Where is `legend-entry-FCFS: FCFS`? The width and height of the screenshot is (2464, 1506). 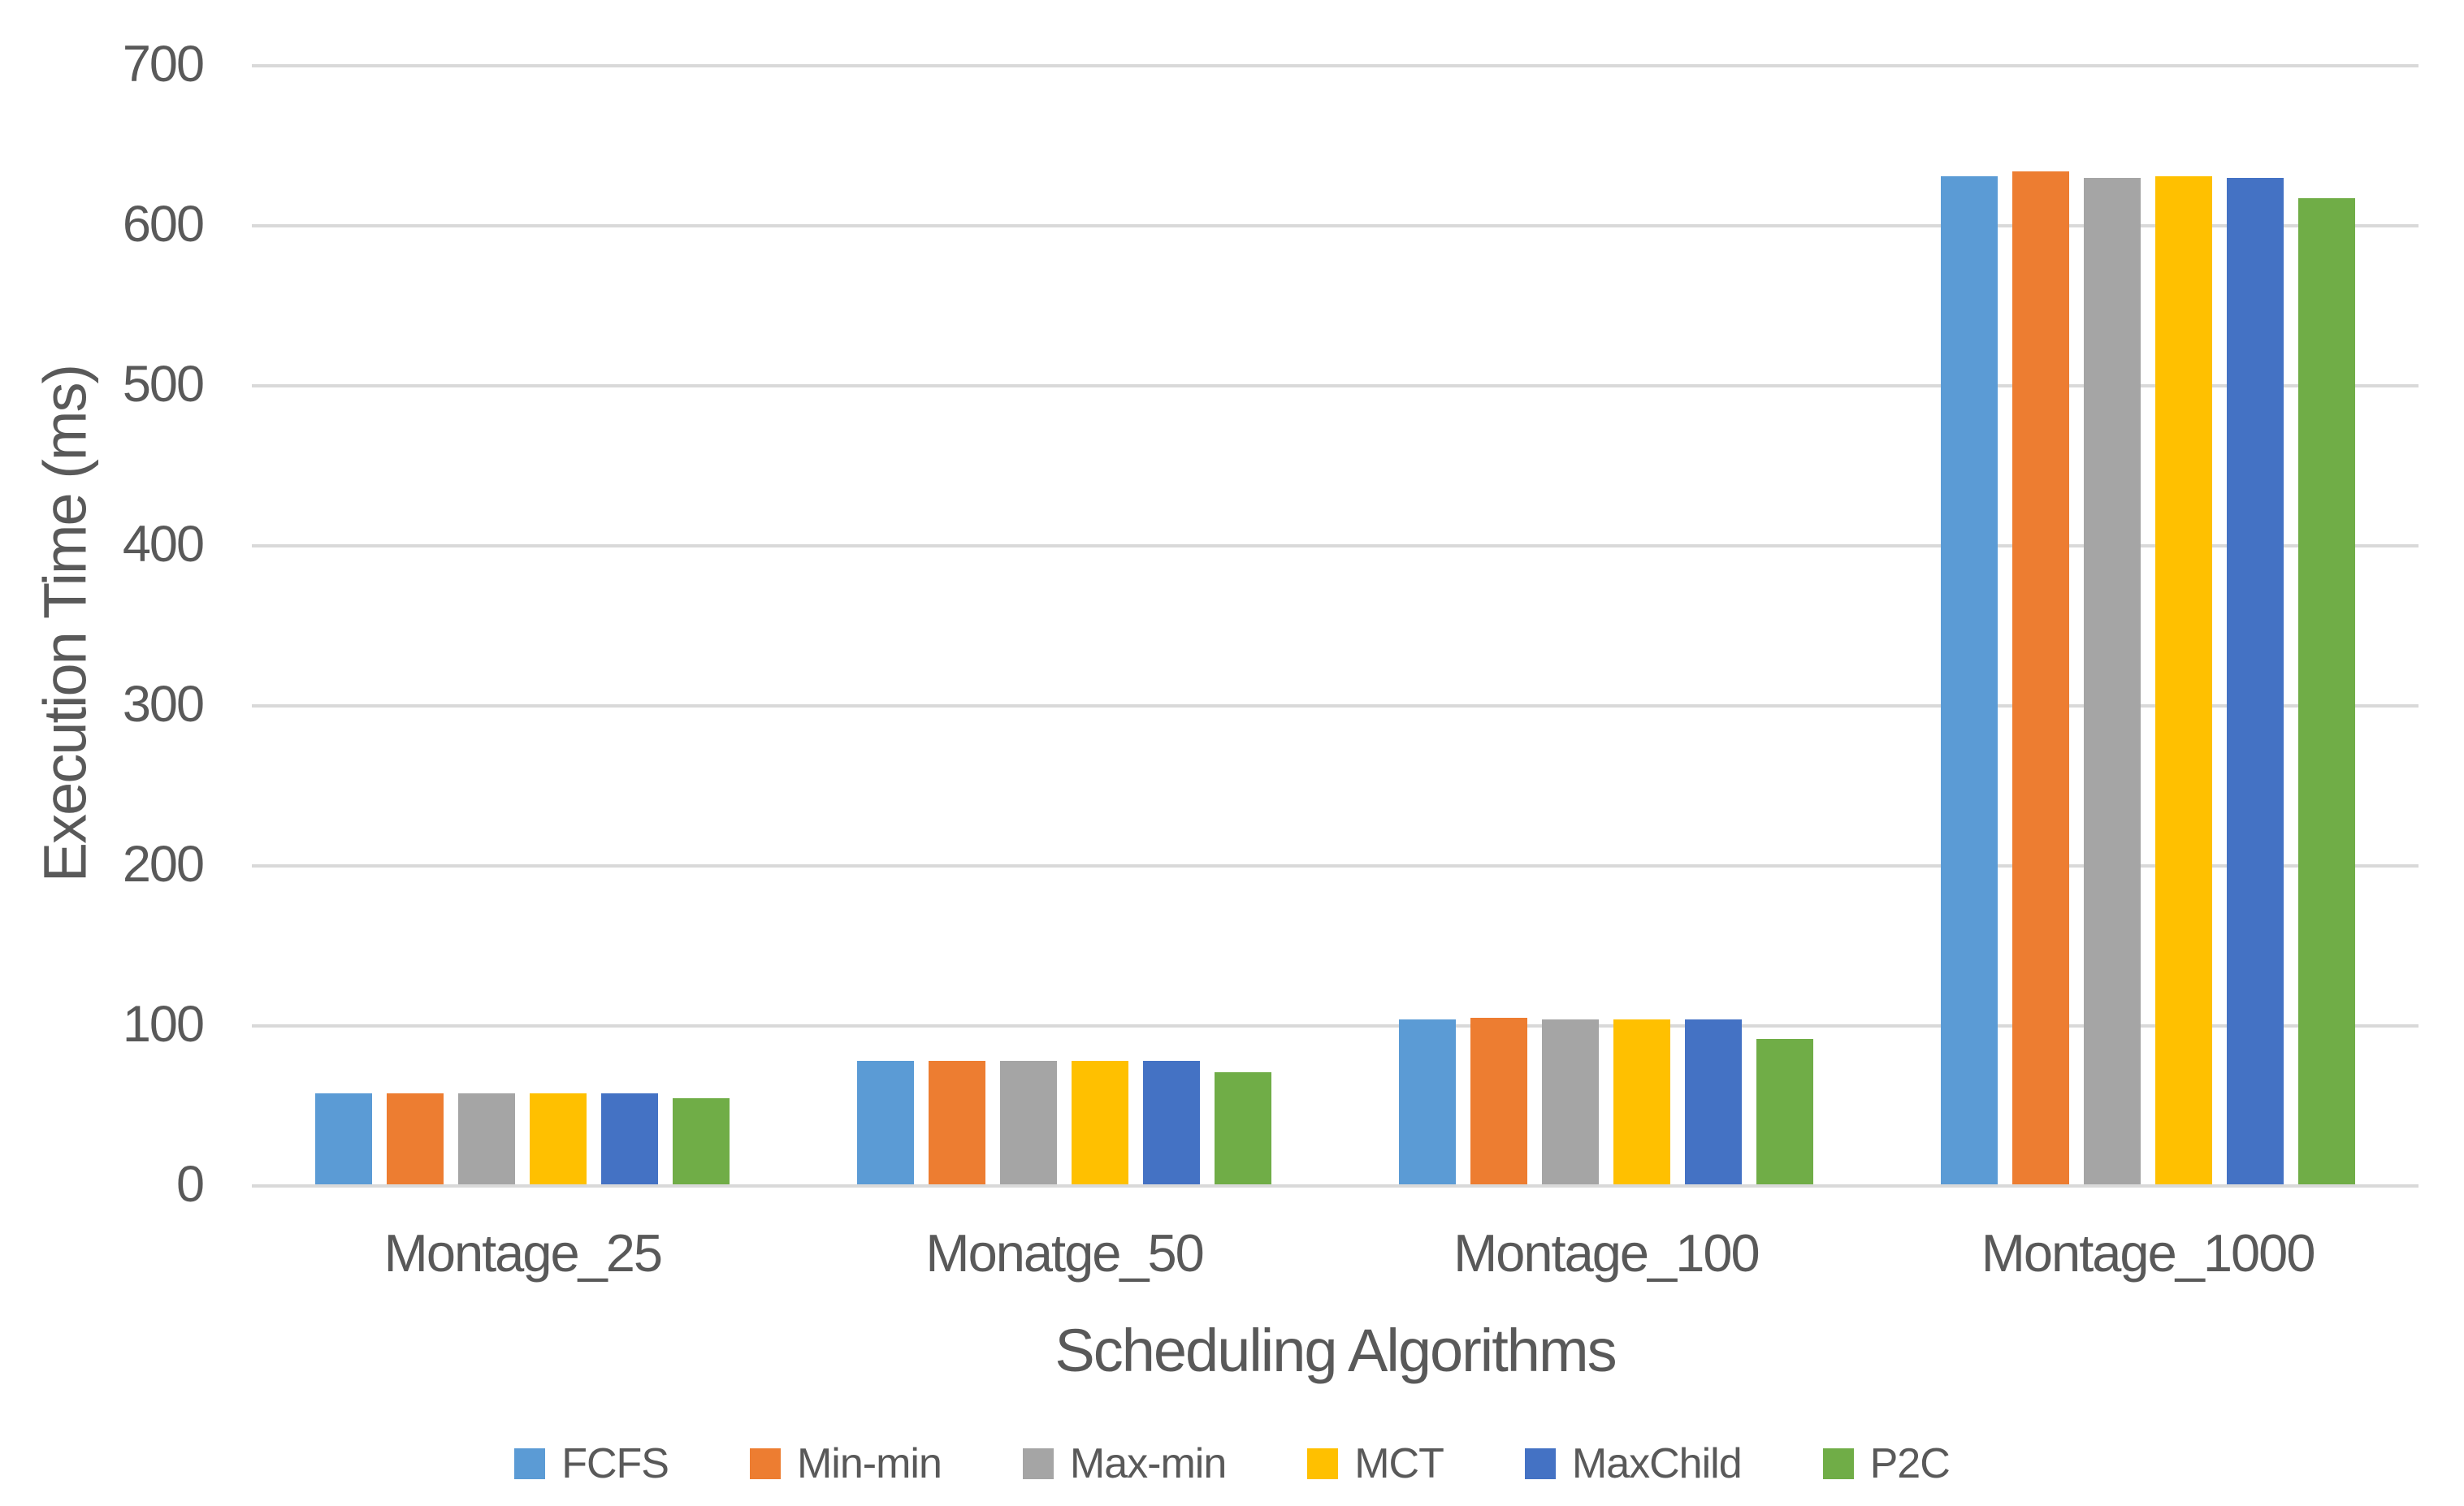
legend-entry-FCFS: FCFS is located at coordinates (591, 1463).